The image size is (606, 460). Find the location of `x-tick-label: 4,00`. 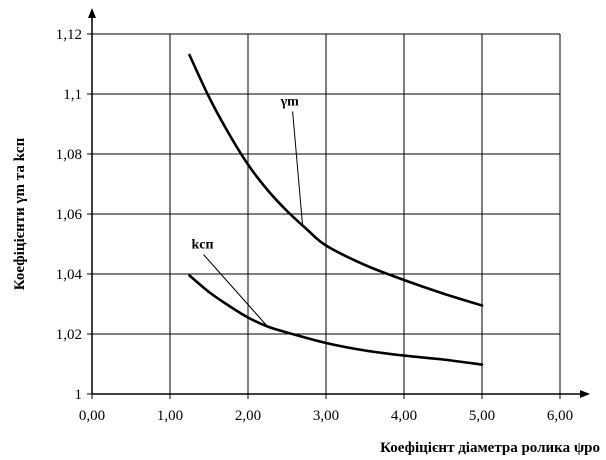

x-tick-label: 4,00 is located at coordinates (404, 416).